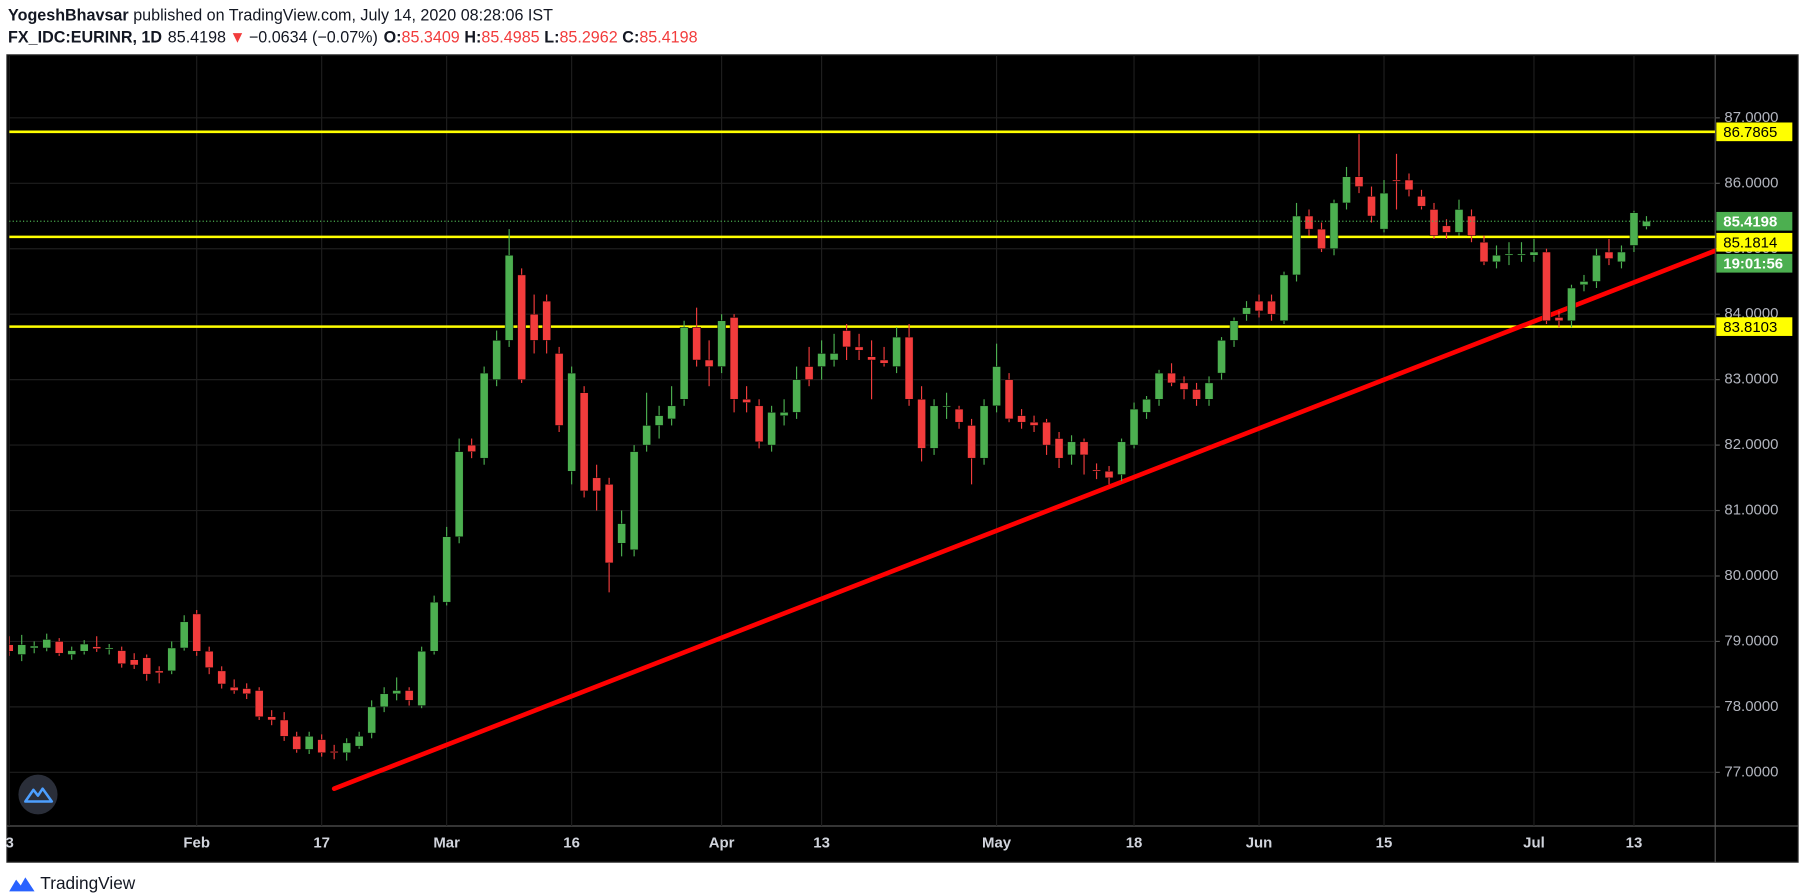 Image resolution: width=1805 pixels, height=896 pixels. I want to click on close-value: 85.4198, so click(668, 38).